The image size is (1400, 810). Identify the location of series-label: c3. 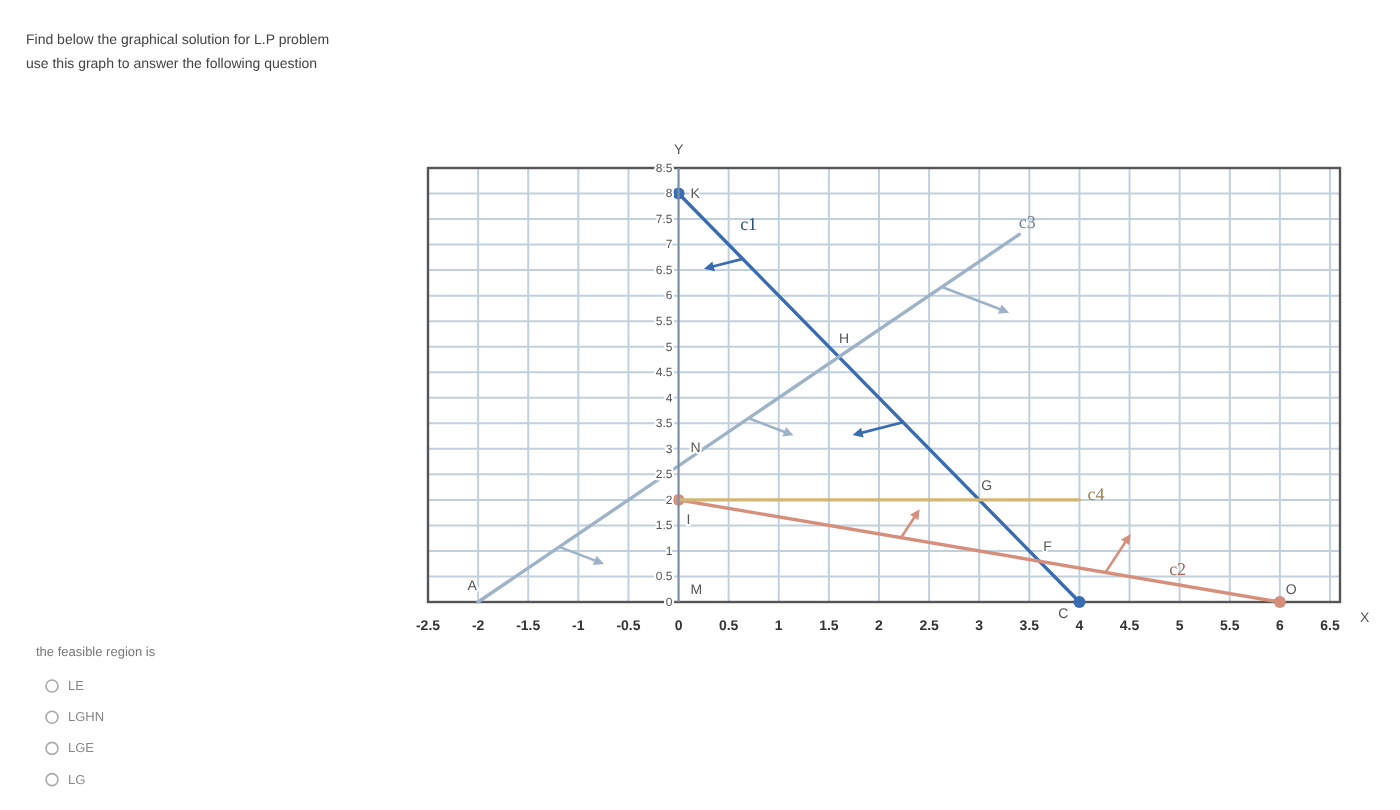
(1027, 222).